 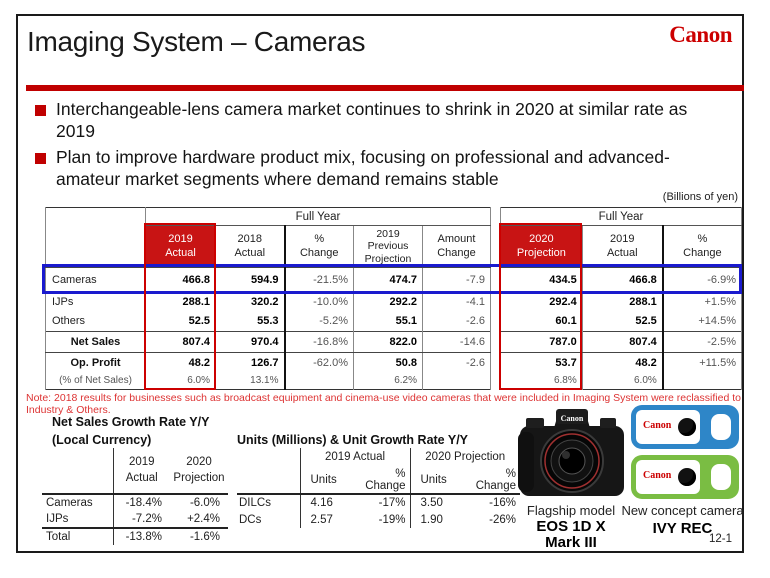 I want to click on growth-row-cameras: Cameras -18.4% -6.0%, so click(x=135, y=502).